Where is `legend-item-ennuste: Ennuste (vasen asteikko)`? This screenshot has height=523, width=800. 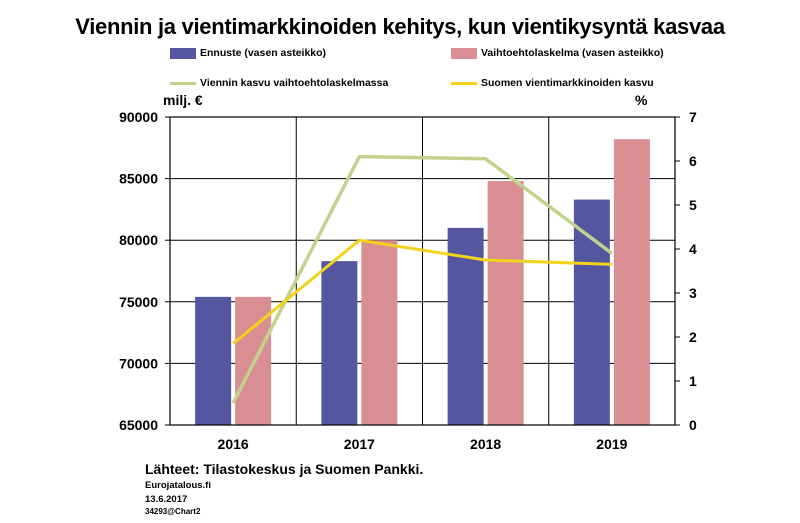 legend-item-ennuste: Ennuste (vasen asteikko) is located at coordinates (248, 53).